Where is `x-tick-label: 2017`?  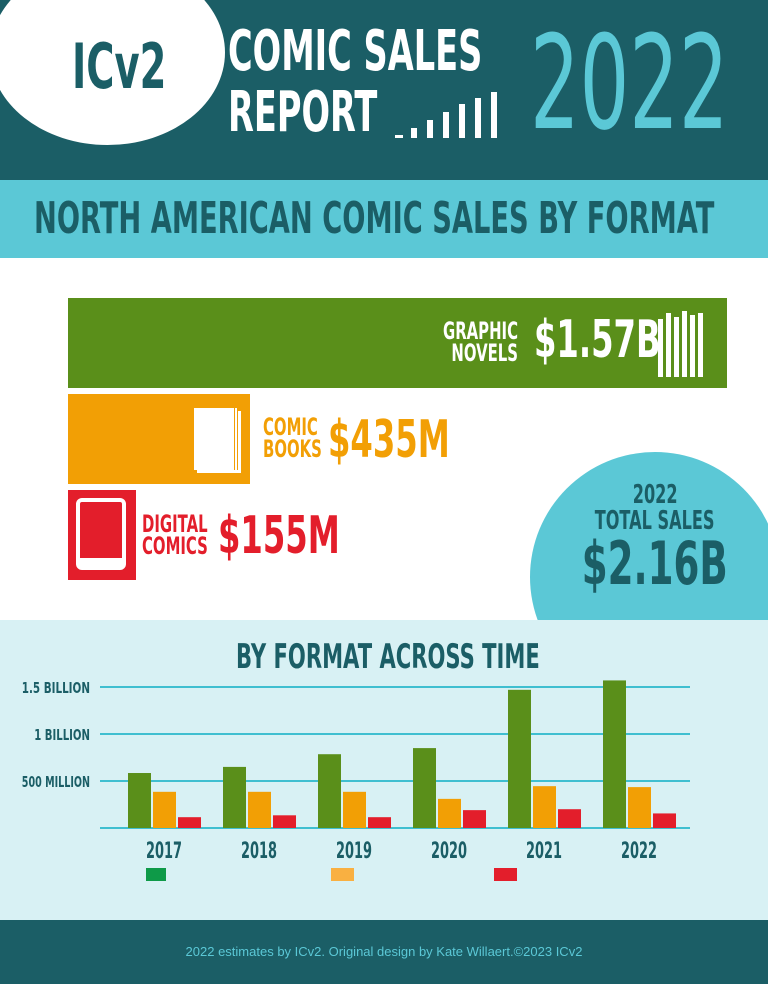
x-tick-label: 2017 is located at coordinates (164, 851).